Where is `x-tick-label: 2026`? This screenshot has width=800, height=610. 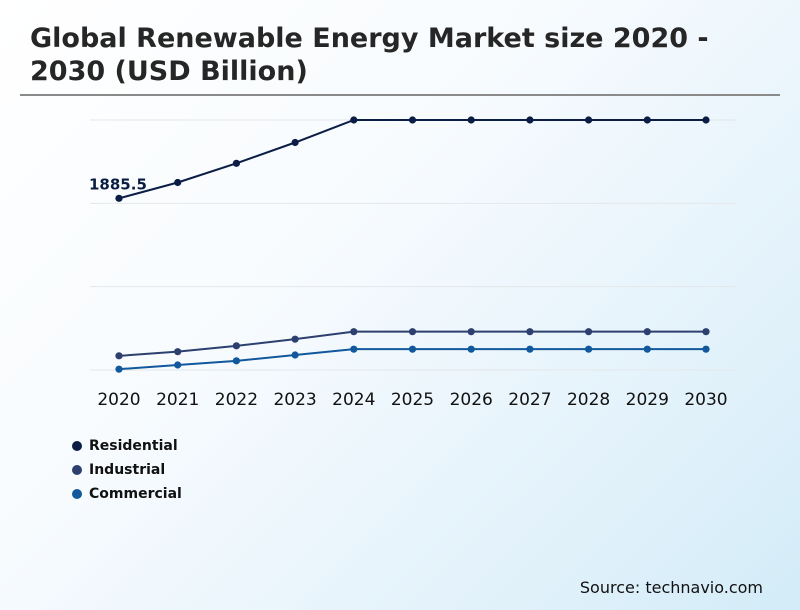 x-tick-label: 2026 is located at coordinates (471, 400).